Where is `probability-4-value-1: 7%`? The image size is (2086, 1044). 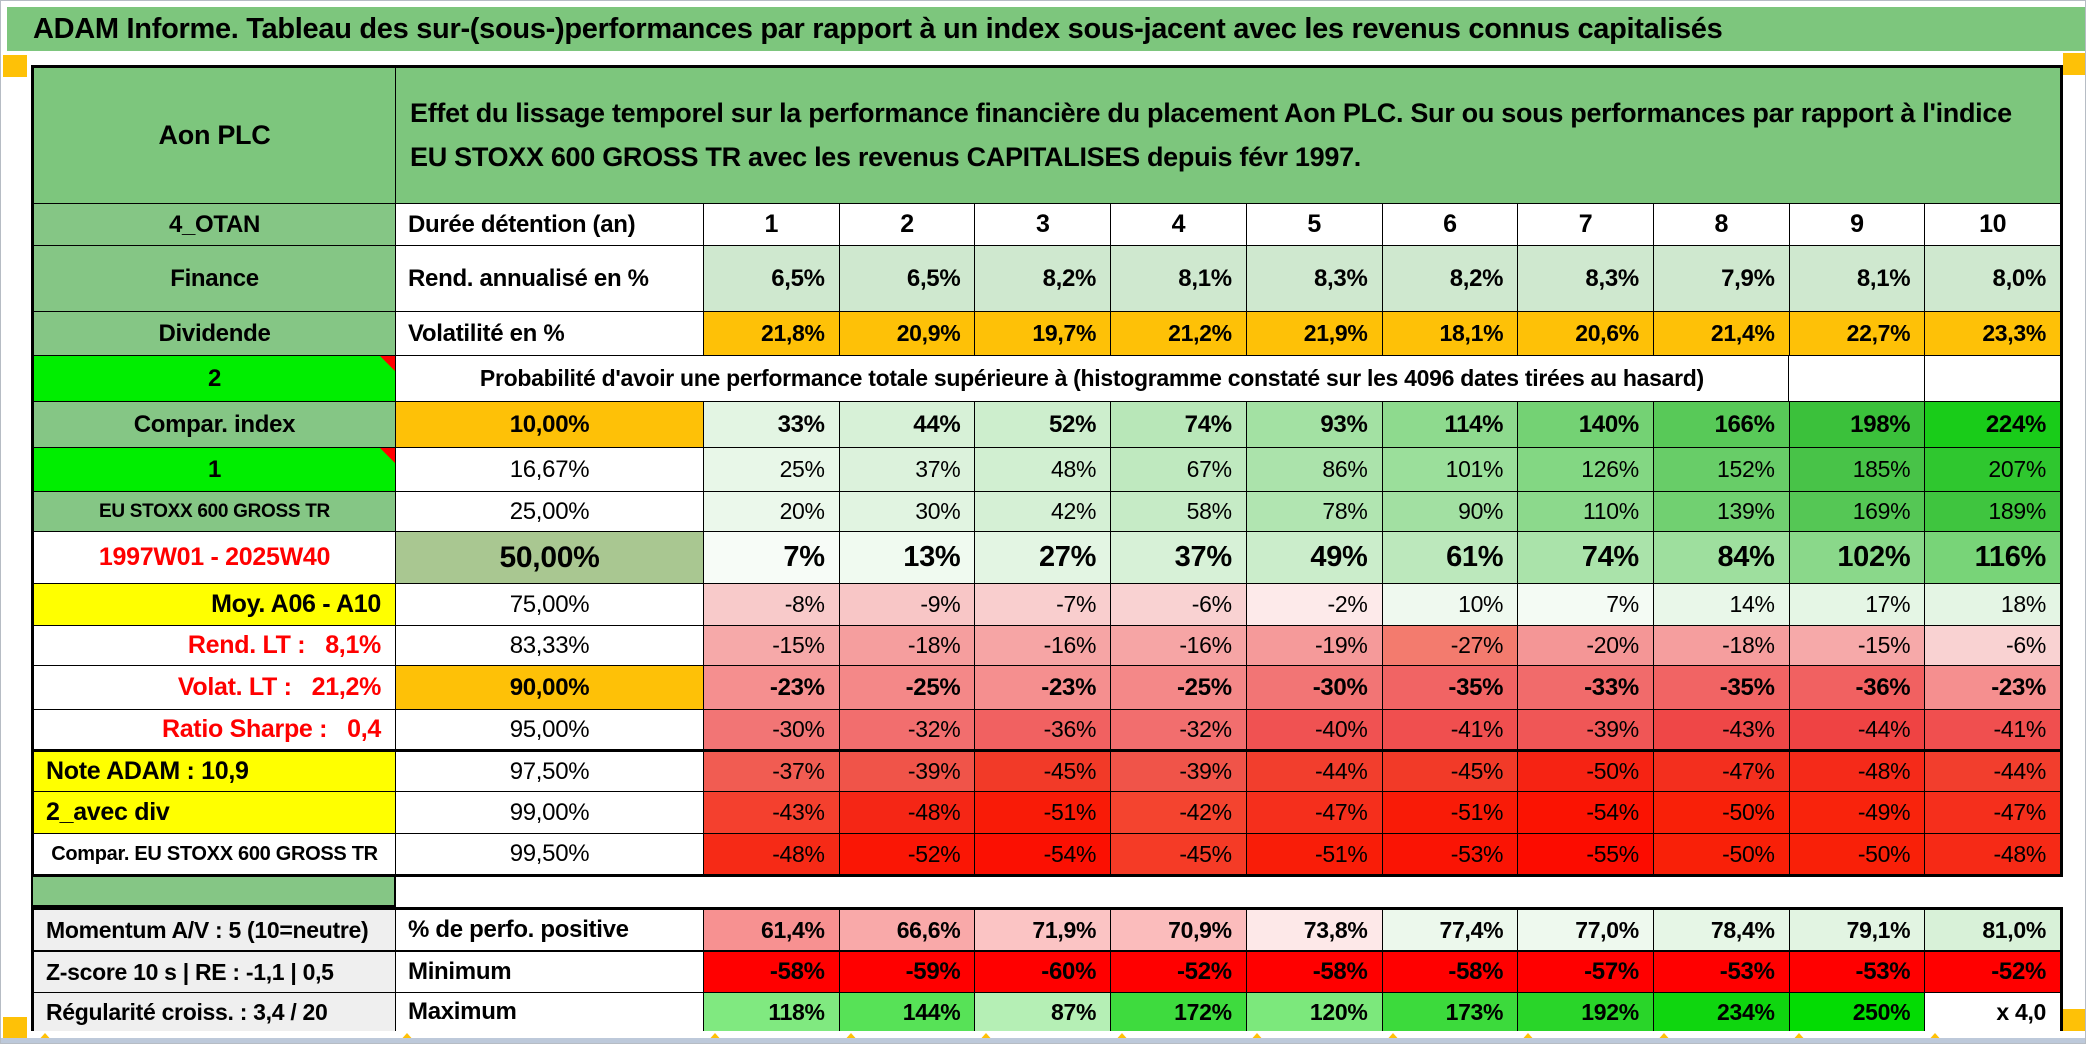
probability-4-value-1: 7% is located at coordinates (772, 558).